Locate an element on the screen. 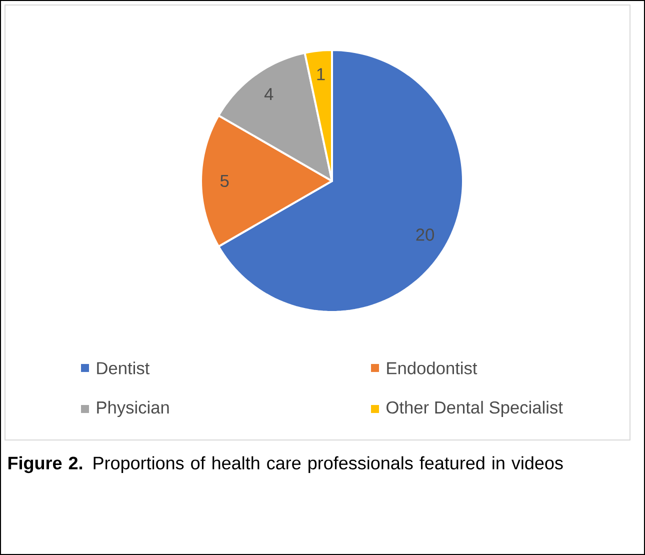  data-label: 5 is located at coordinates (224, 181).